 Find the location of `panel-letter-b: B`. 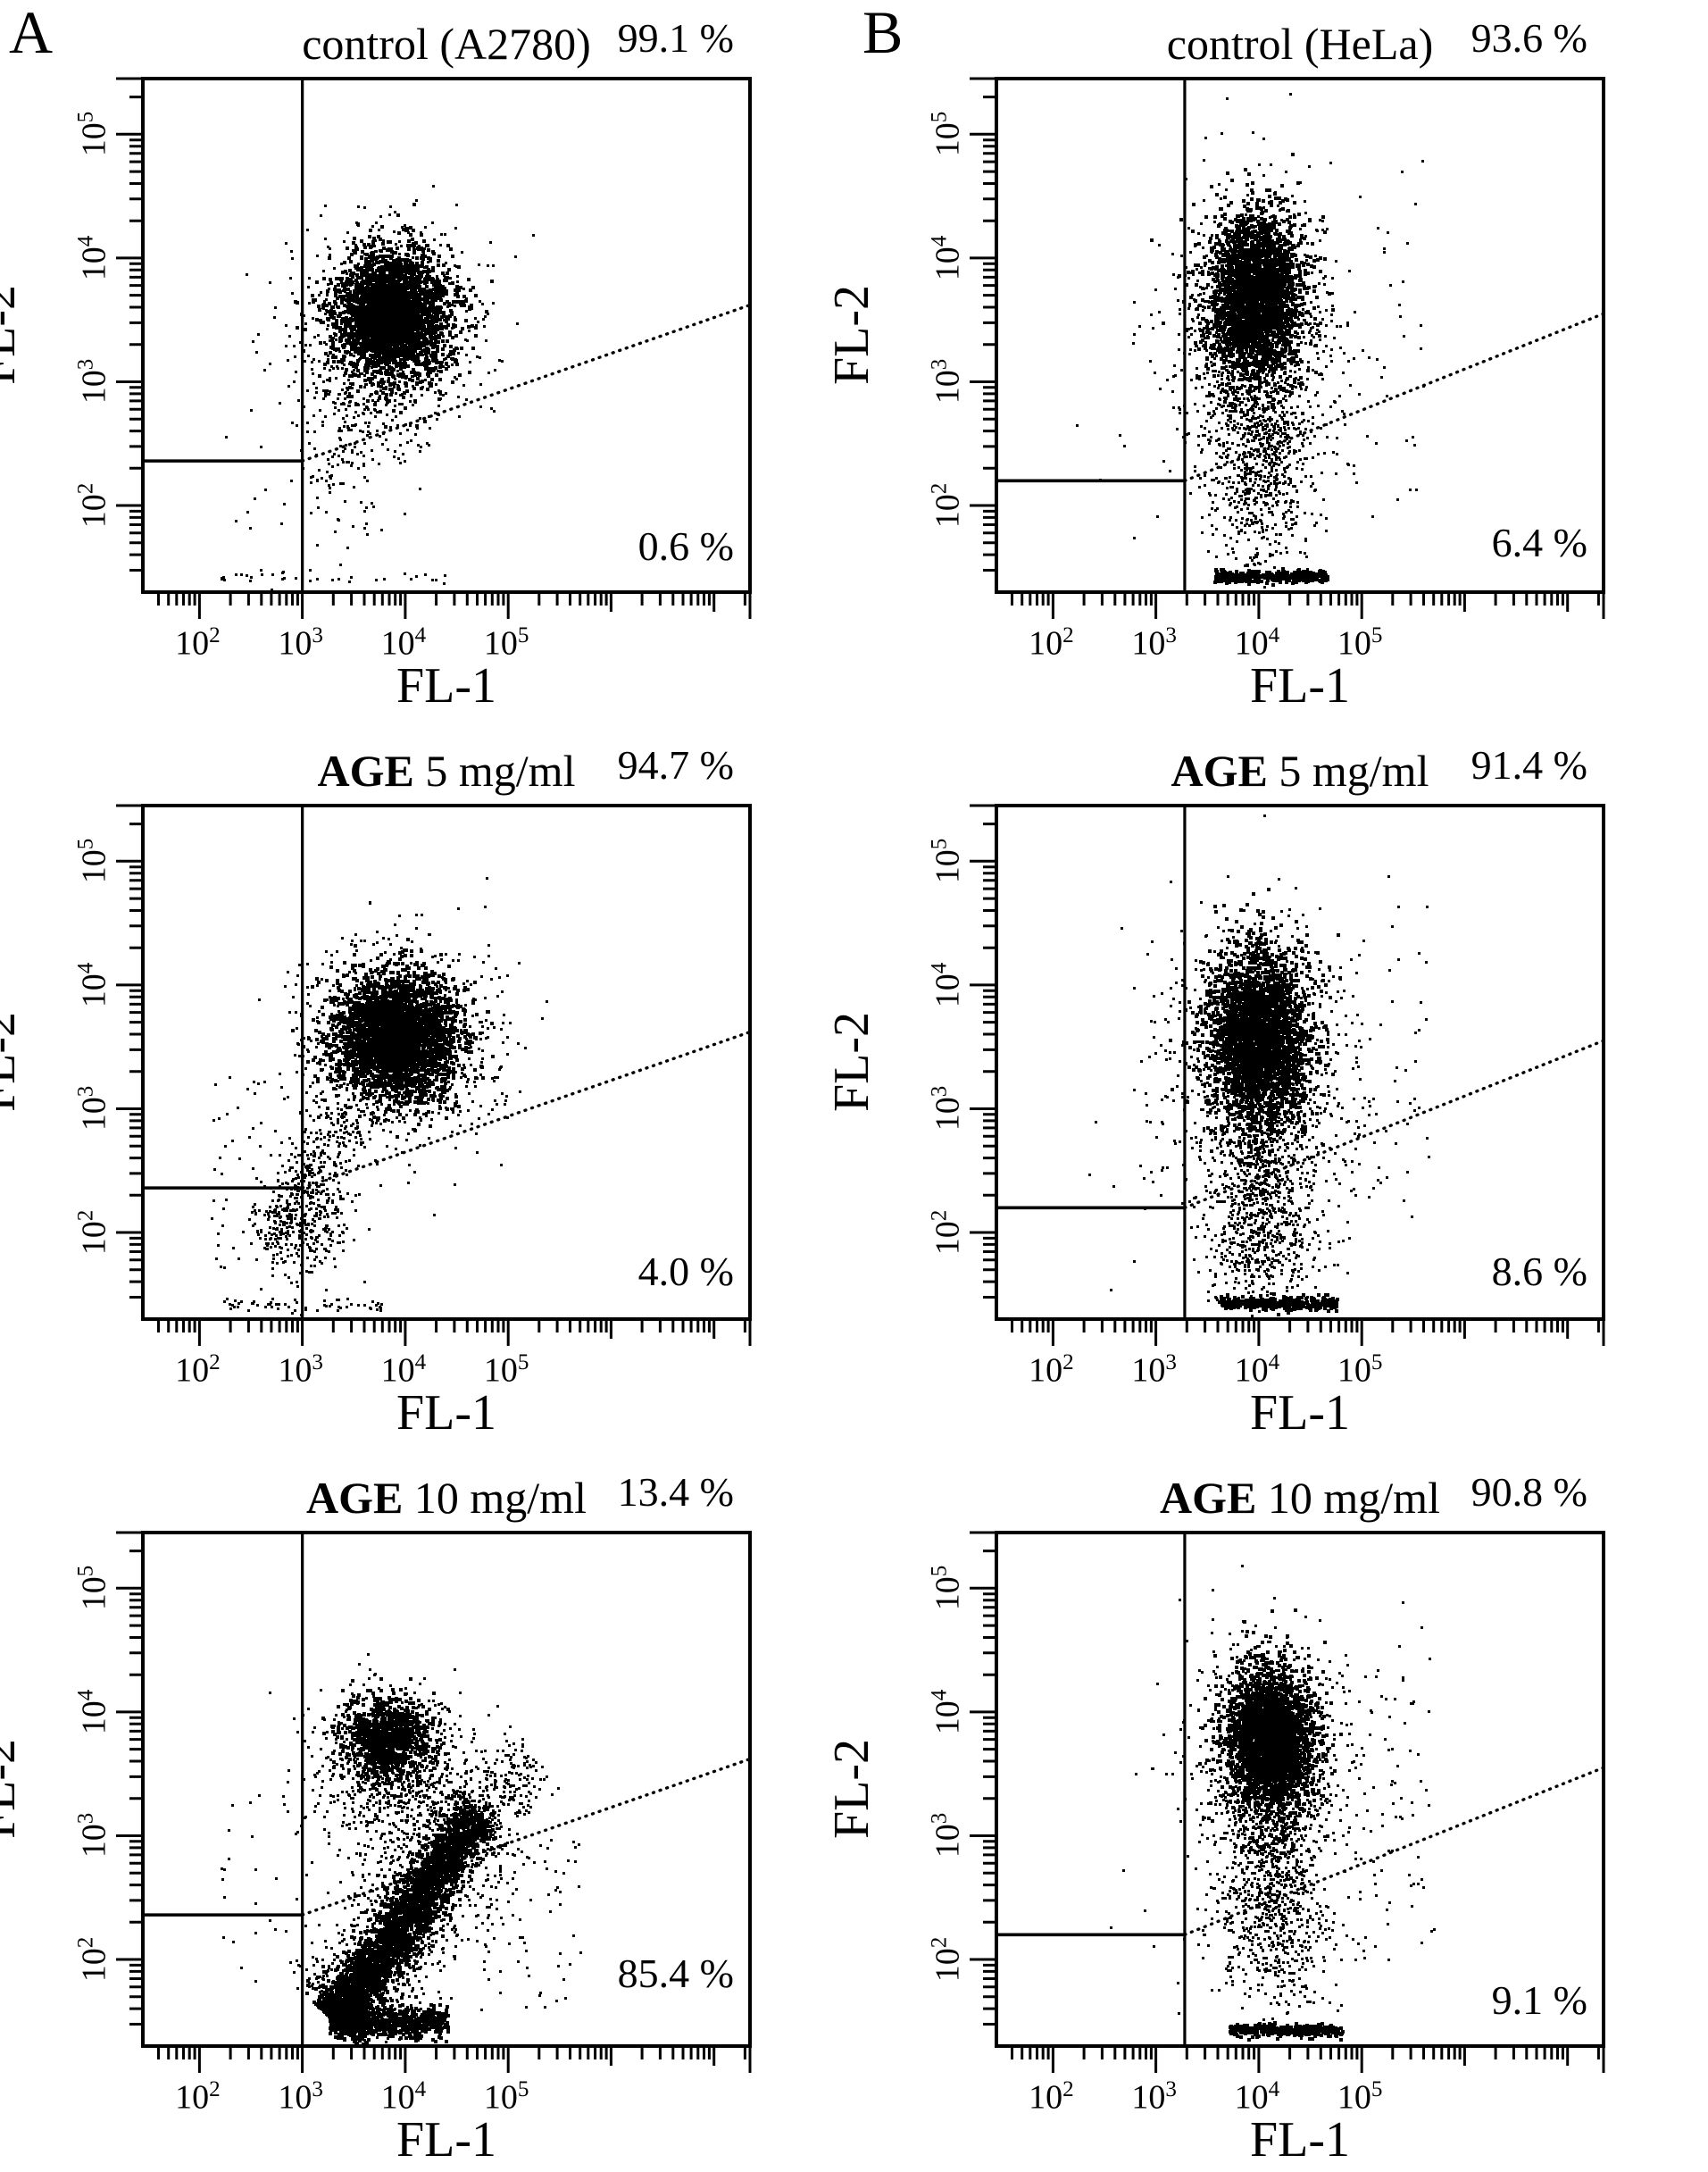

panel-letter-b: B is located at coordinates (883, 33).